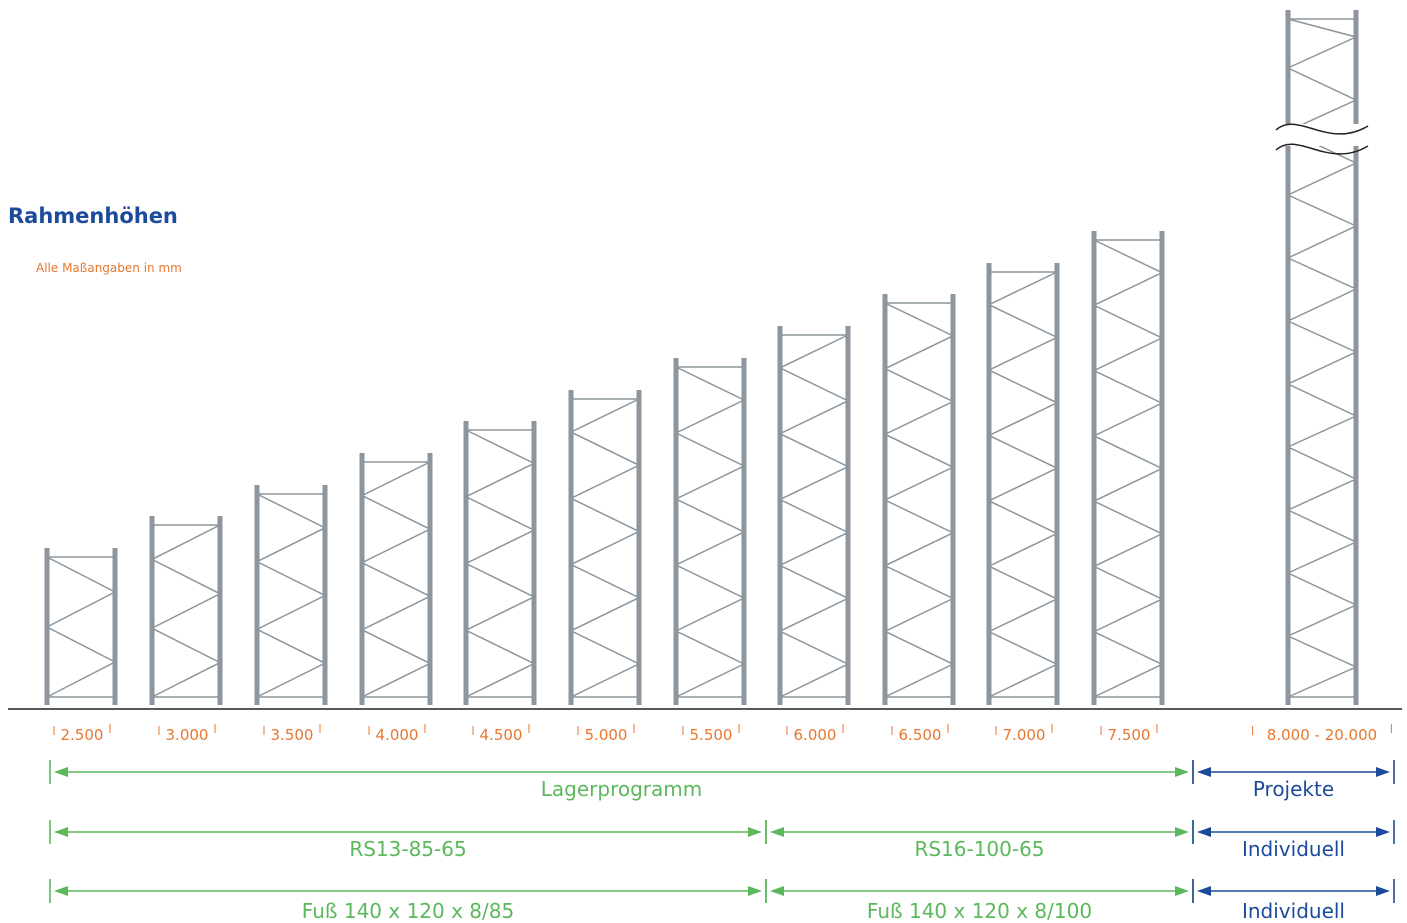 The width and height of the screenshot is (1407, 923). I want to click on range-standard: RS13-85-65, so click(408, 840).